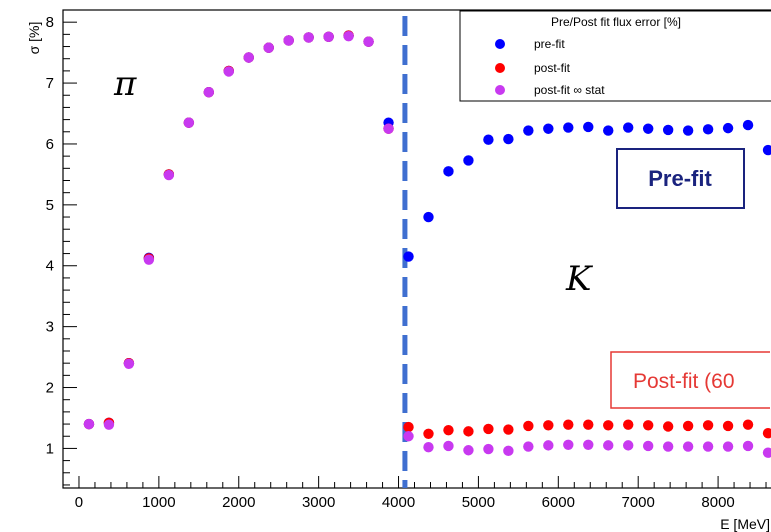 The image size is (771, 532). Describe the element at coordinates (398, 502) in the screenshot. I see `x-tick-label: 4000` at that location.